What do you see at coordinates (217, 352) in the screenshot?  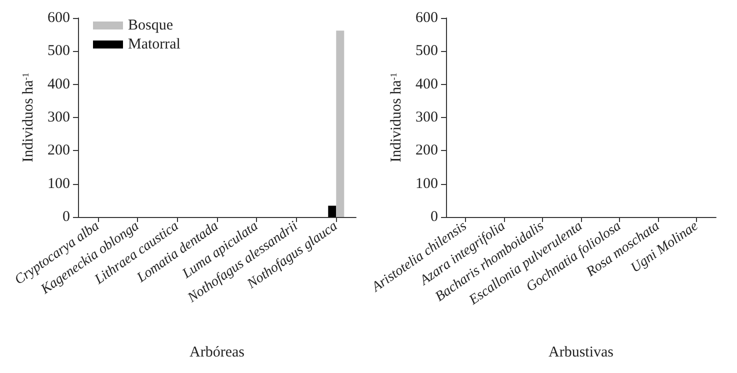 I see `x-axis-title: Arbóreas` at bounding box center [217, 352].